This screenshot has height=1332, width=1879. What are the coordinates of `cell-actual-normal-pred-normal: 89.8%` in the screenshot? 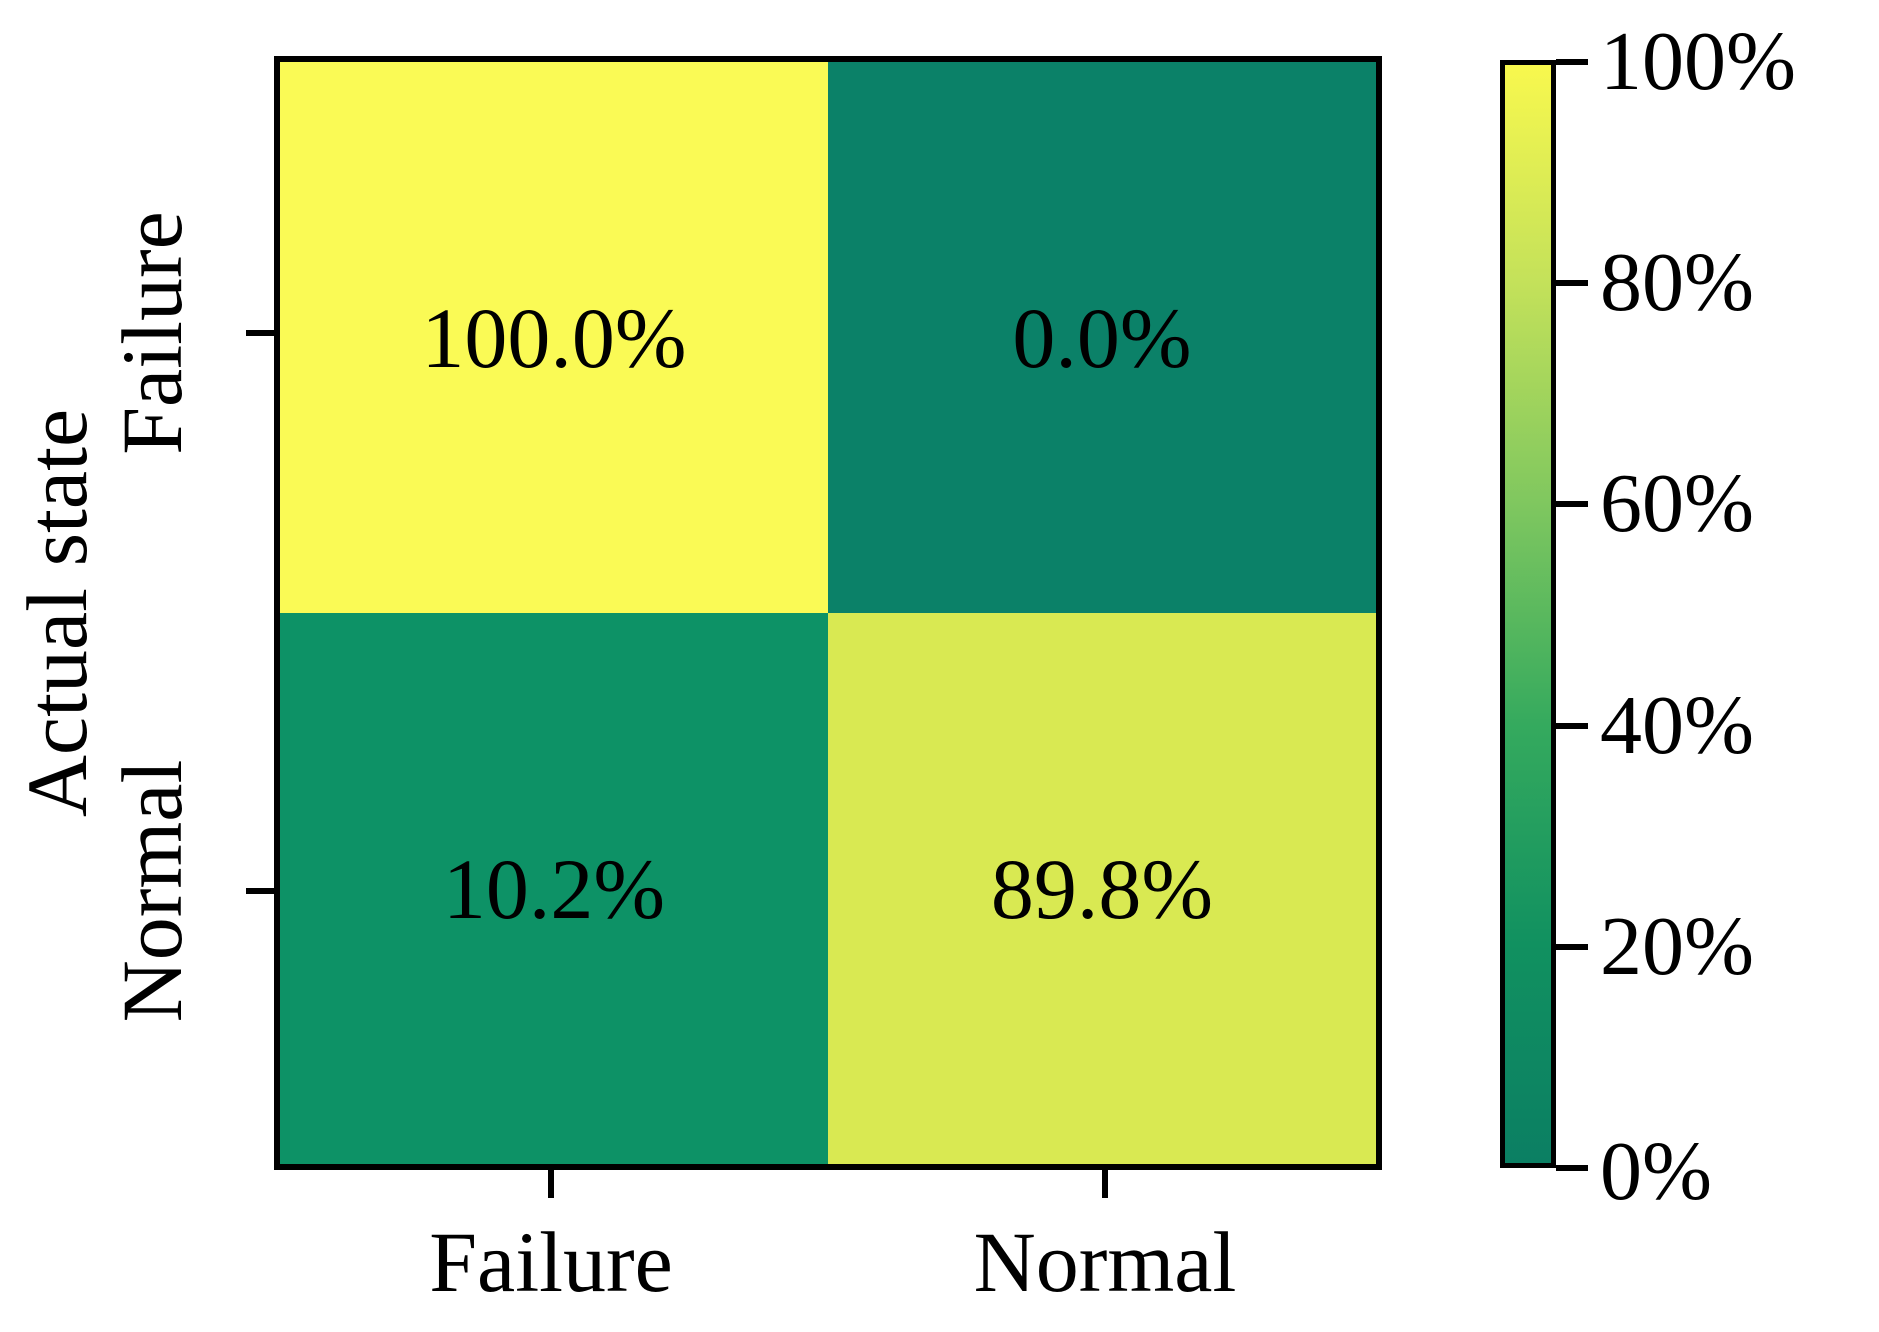 It's located at (1102, 888).